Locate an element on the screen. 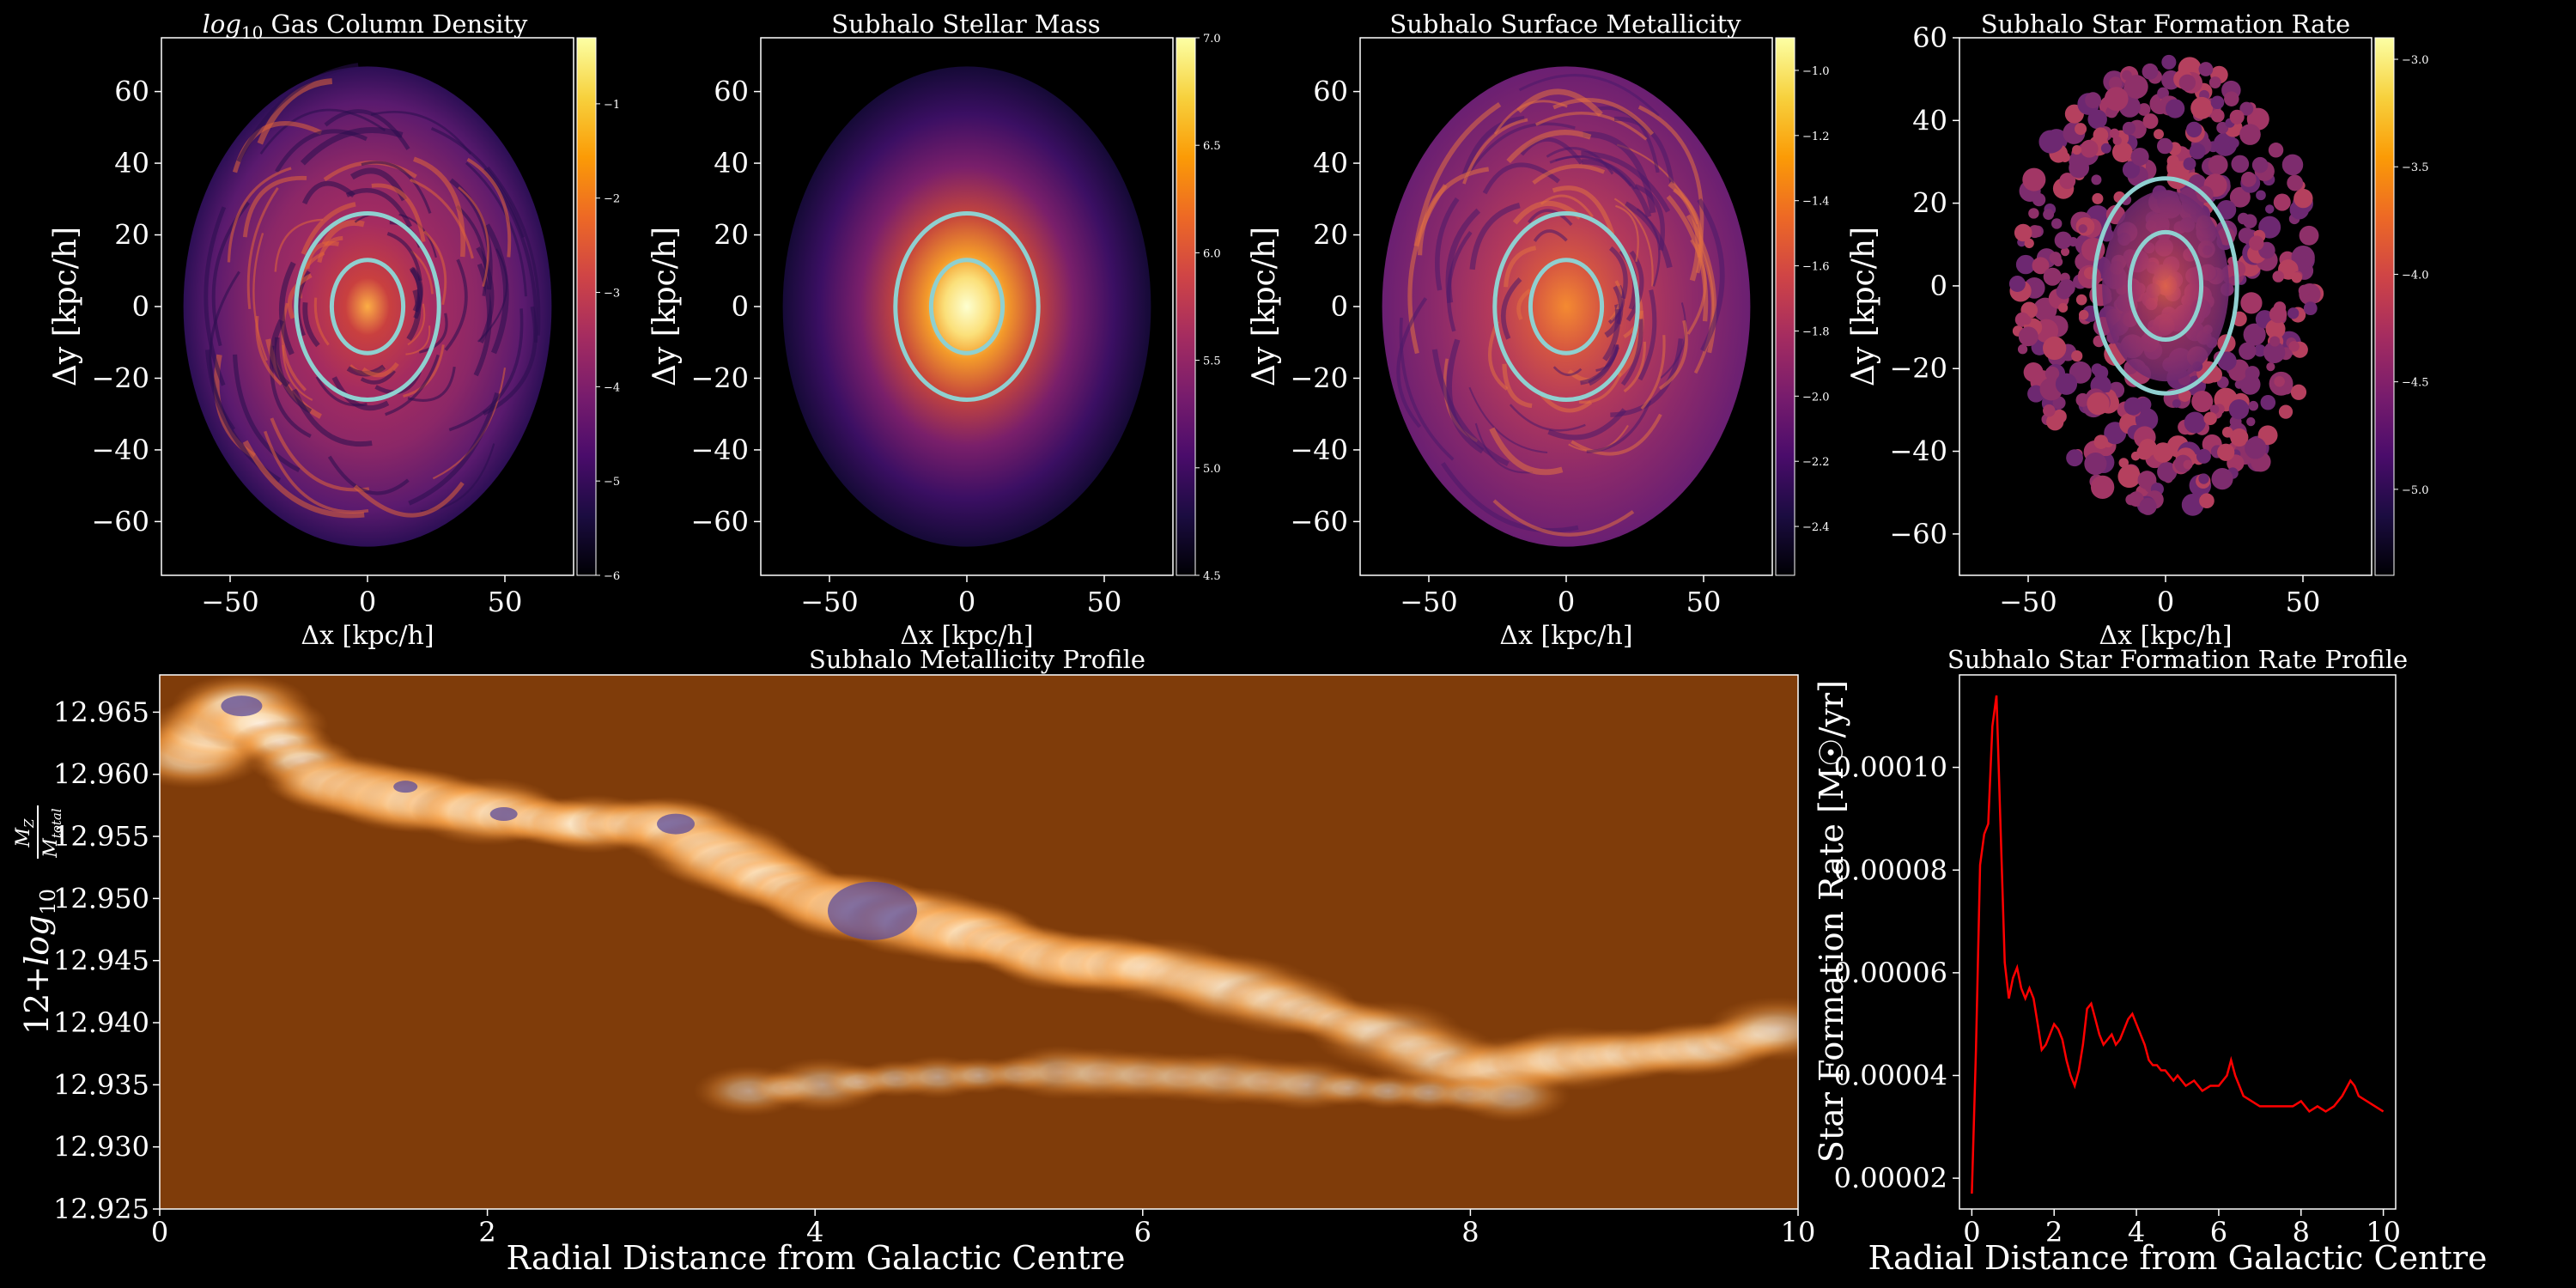 The height and width of the screenshot is (1288, 2576). svg-text: MZ is located at coordinates (25, 833).